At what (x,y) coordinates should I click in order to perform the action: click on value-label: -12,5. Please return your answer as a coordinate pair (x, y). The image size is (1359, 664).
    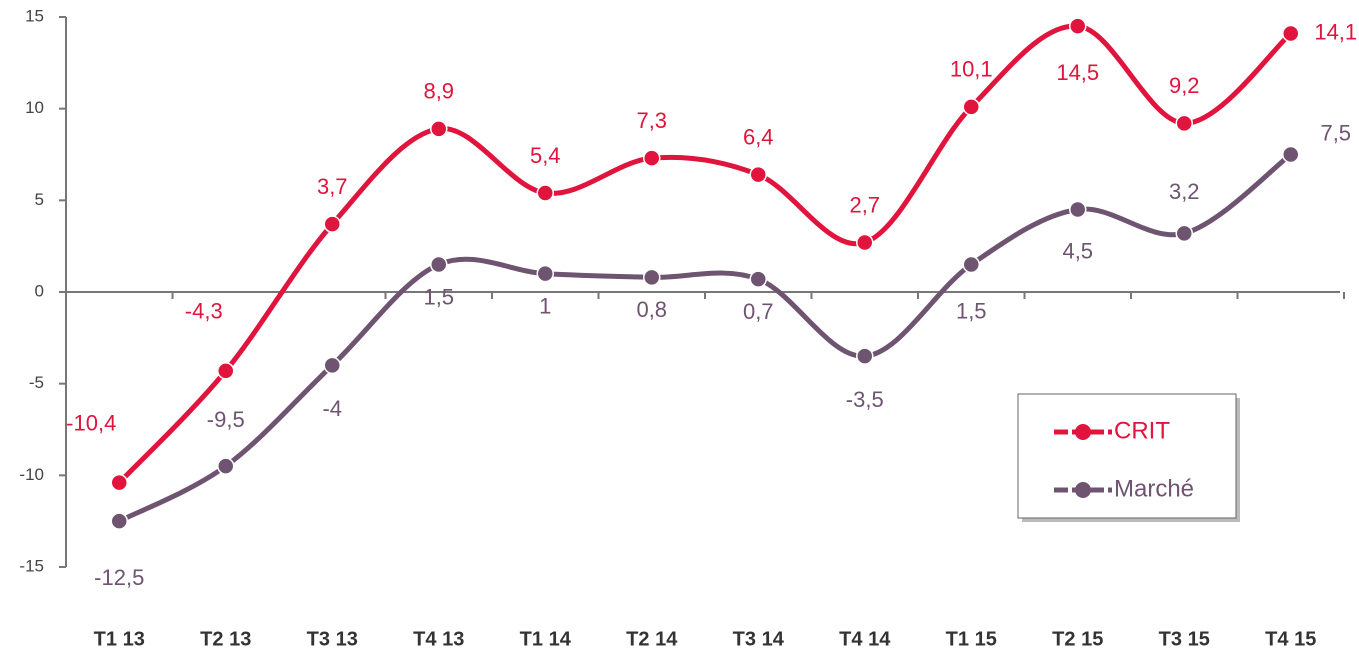
    Looking at the image, I should click on (119, 577).